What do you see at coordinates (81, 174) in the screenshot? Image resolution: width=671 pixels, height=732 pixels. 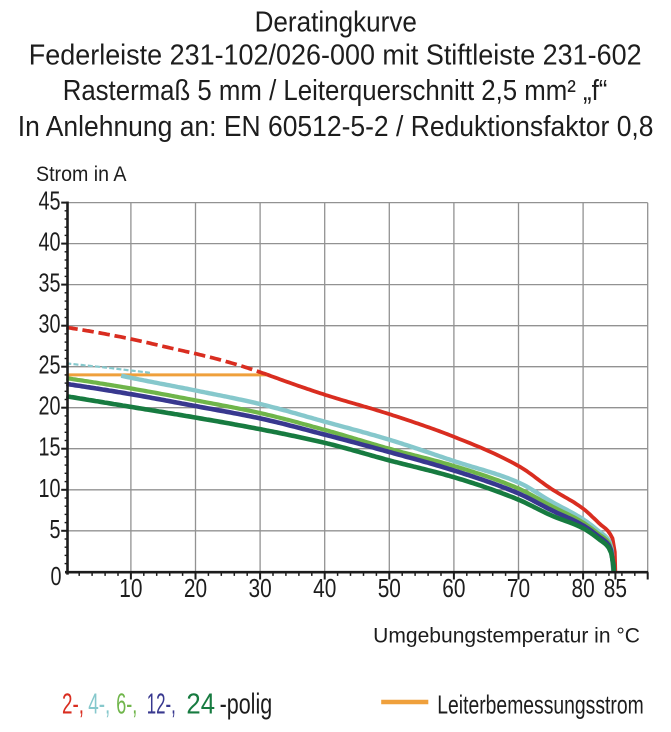 I see `svg-text: Strom in A` at bounding box center [81, 174].